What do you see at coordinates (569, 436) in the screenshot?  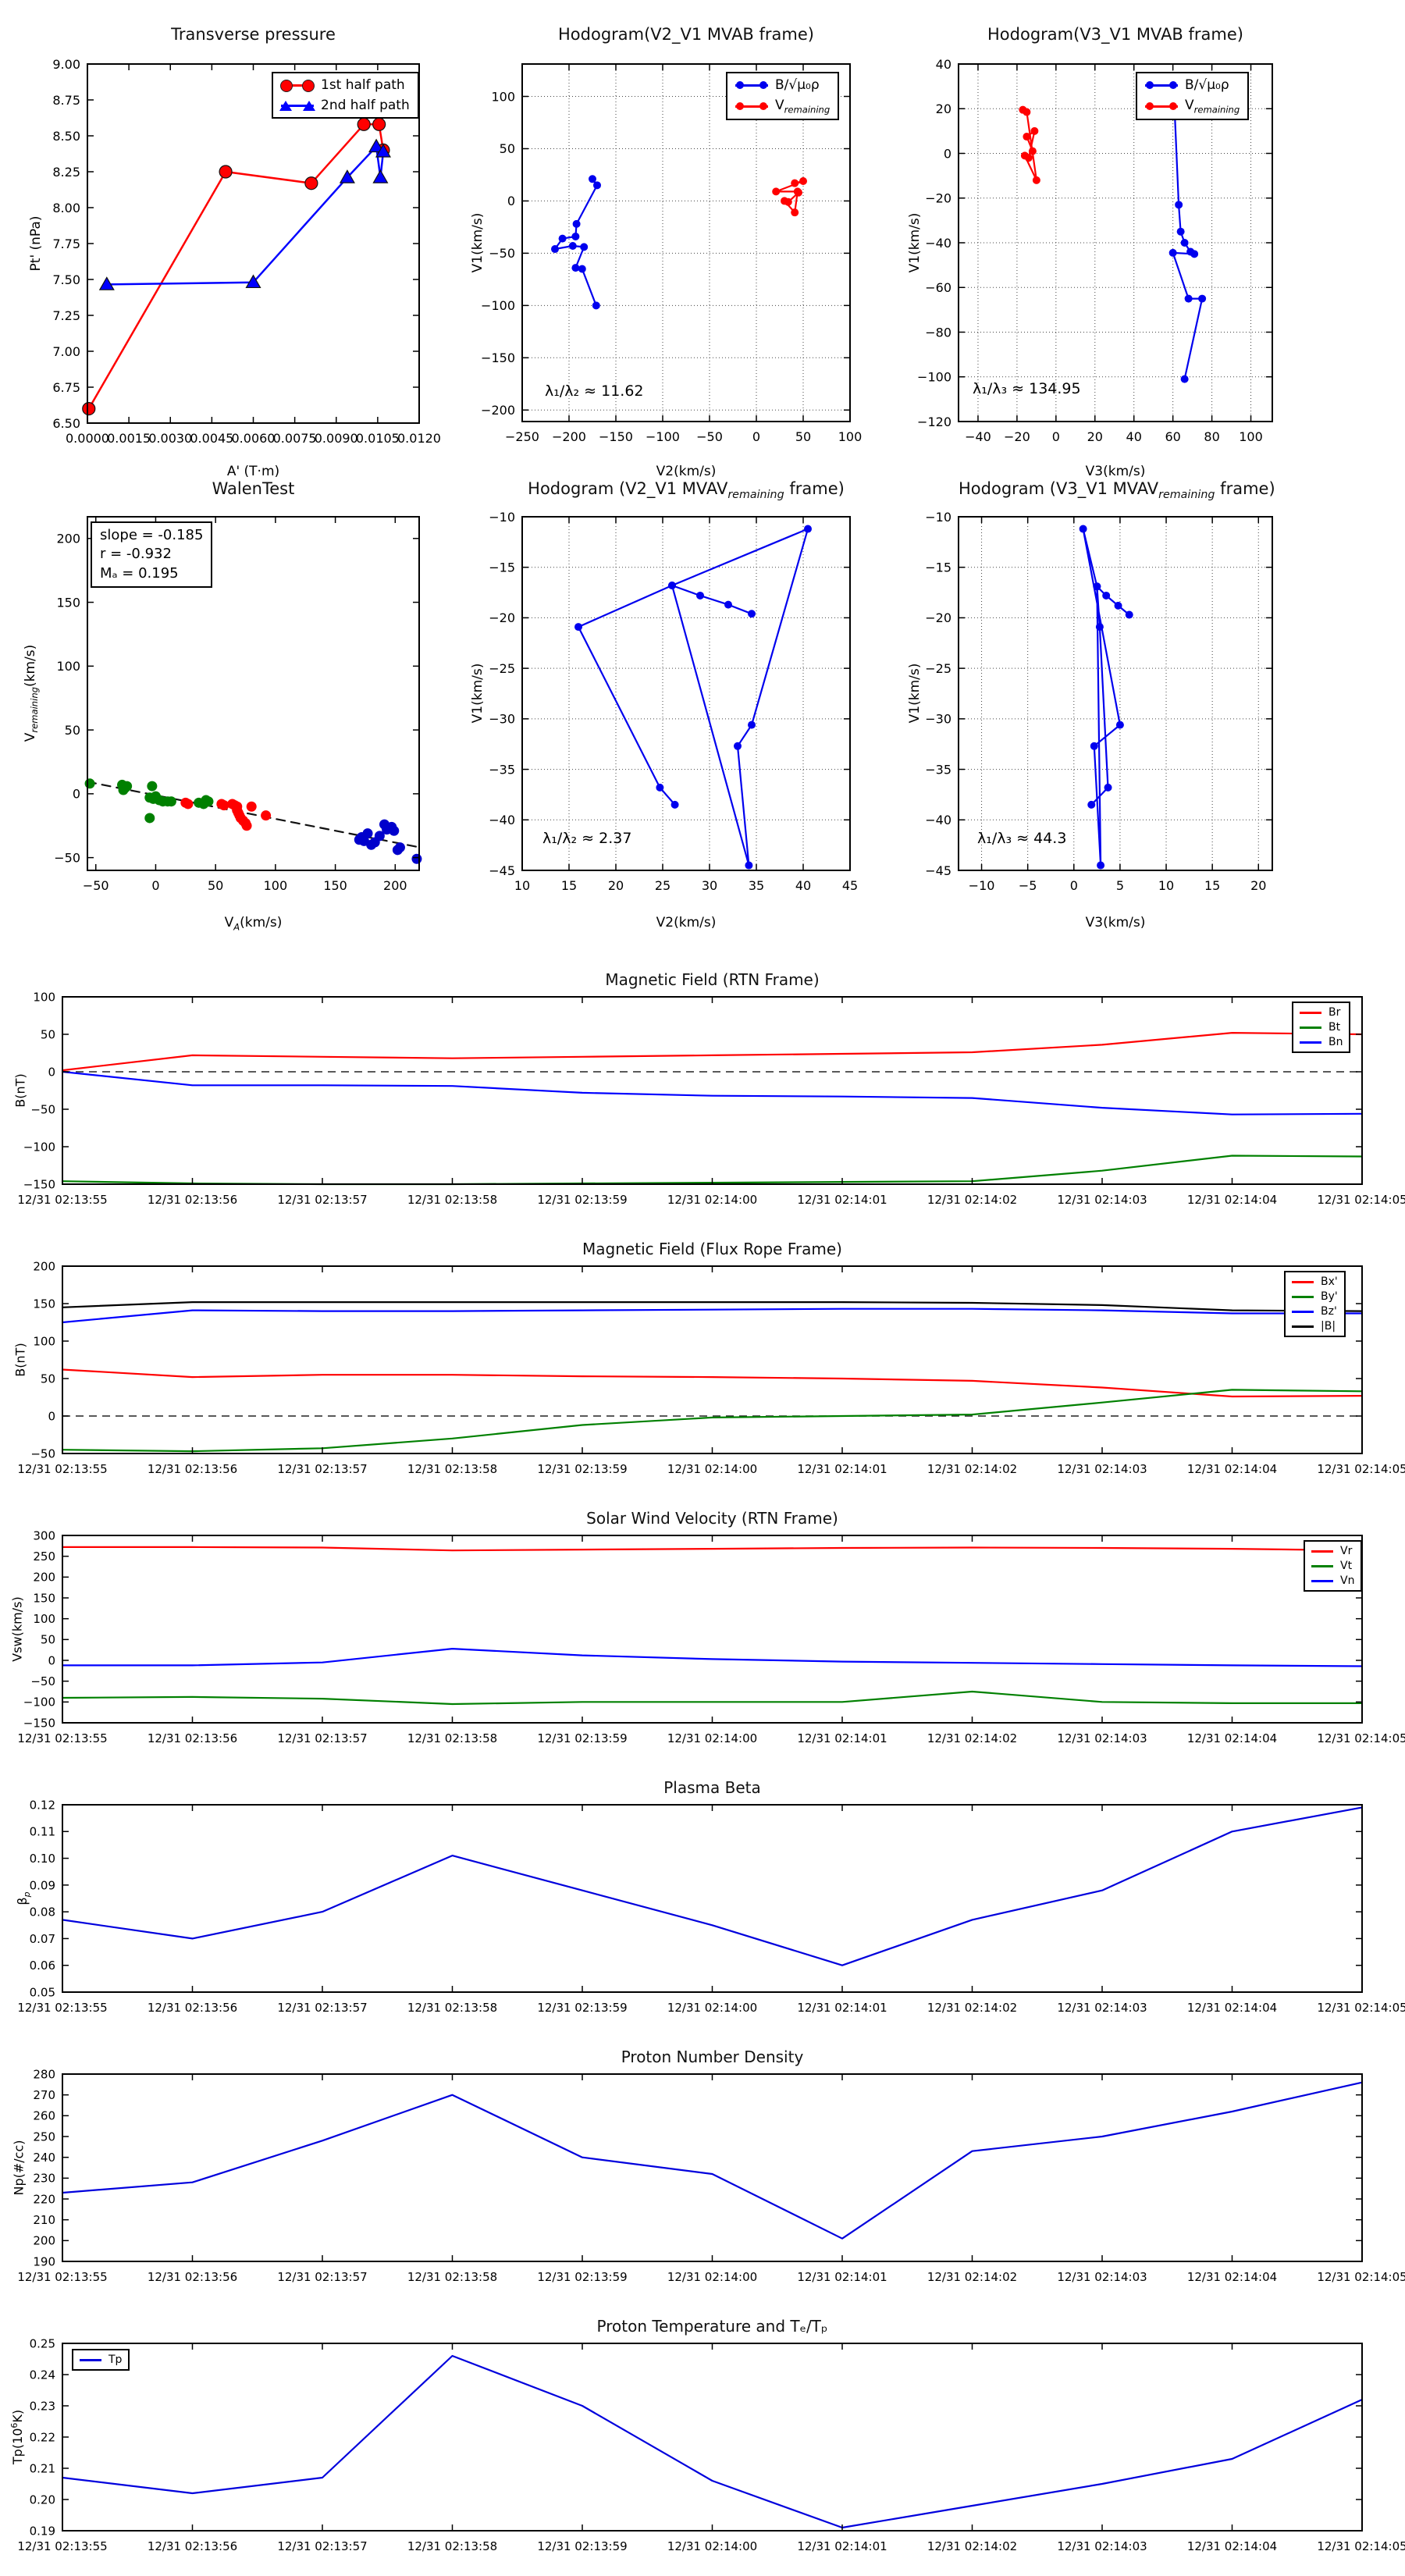 I see `x-tick-label: −200` at bounding box center [569, 436].